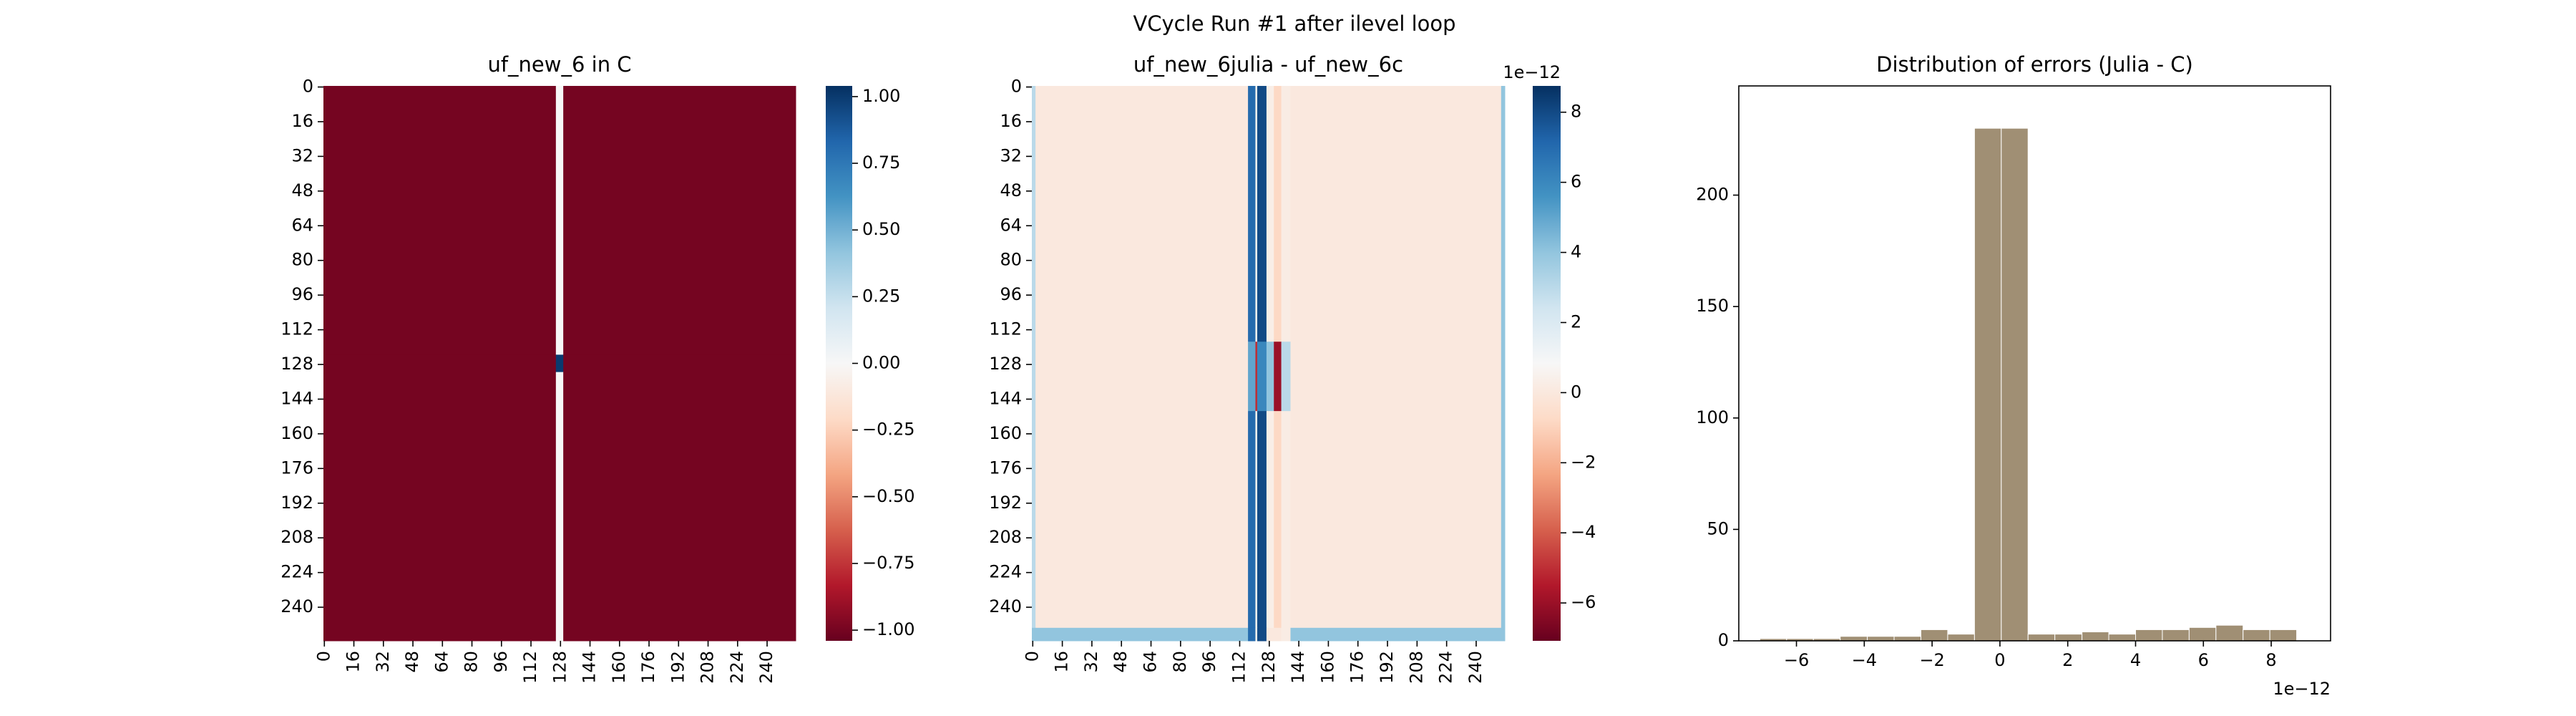  Describe the element at coordinates (1712, 306) in the screenshot. I see `y-tick-label: 150` at that location.